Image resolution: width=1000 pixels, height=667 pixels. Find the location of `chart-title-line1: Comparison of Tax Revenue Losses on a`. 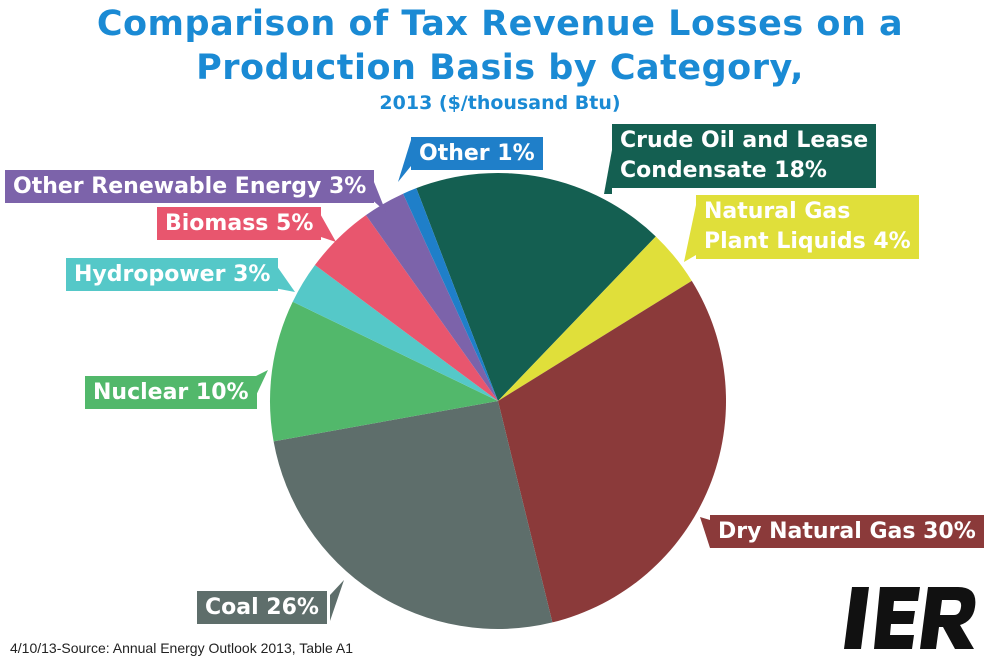

chart-title-line1: Comparison of Tax Revenue Losses on a is located at coordinates (500, 24).